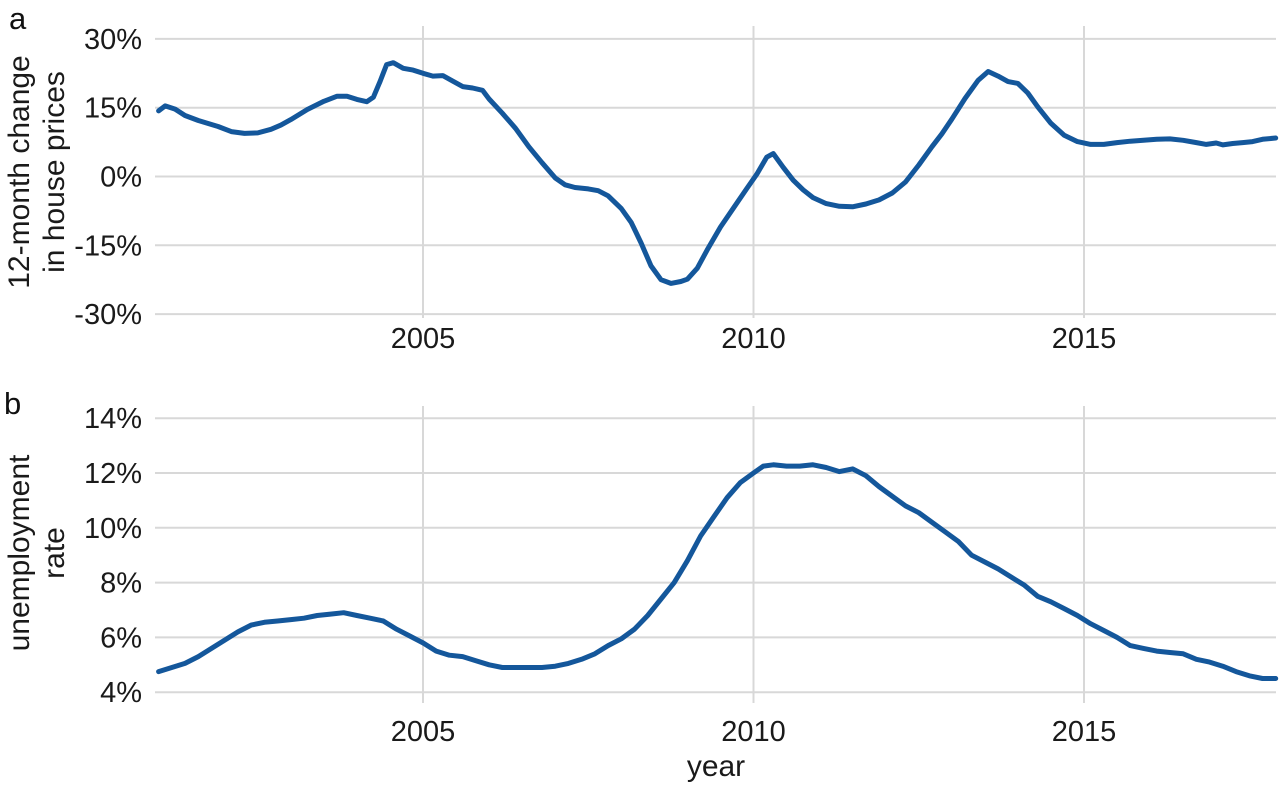  I want to click on panel-tag-b: b, so click(13, 403).